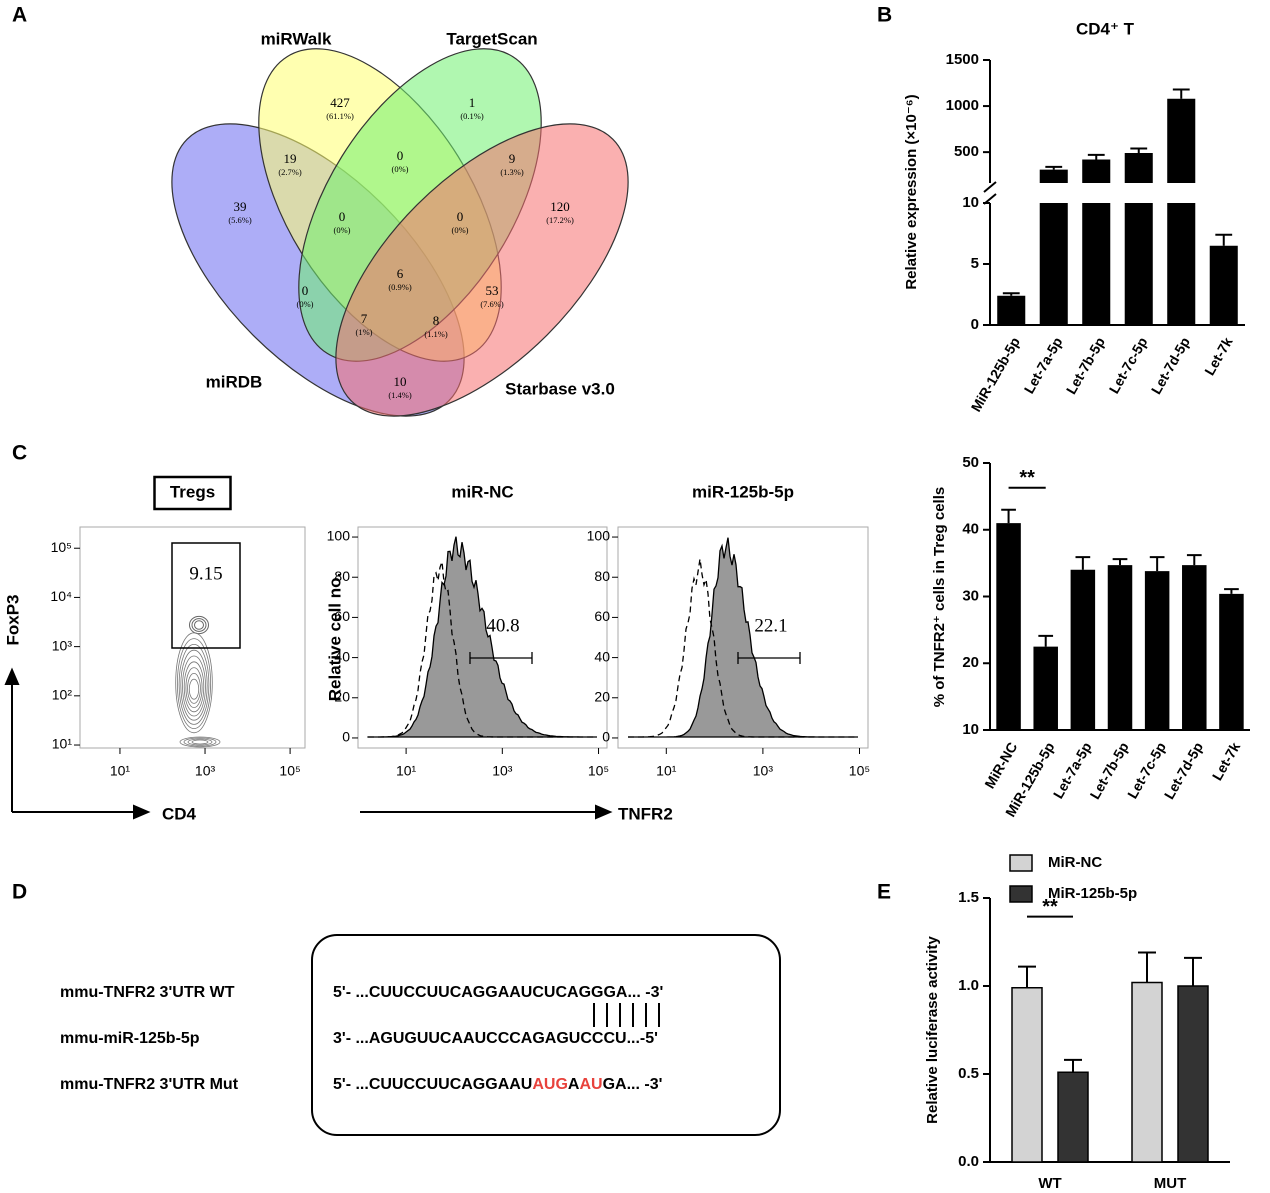 The image size is (1270, 1193). I want to click on venn-percent: (0.9%), so click(400, 287).